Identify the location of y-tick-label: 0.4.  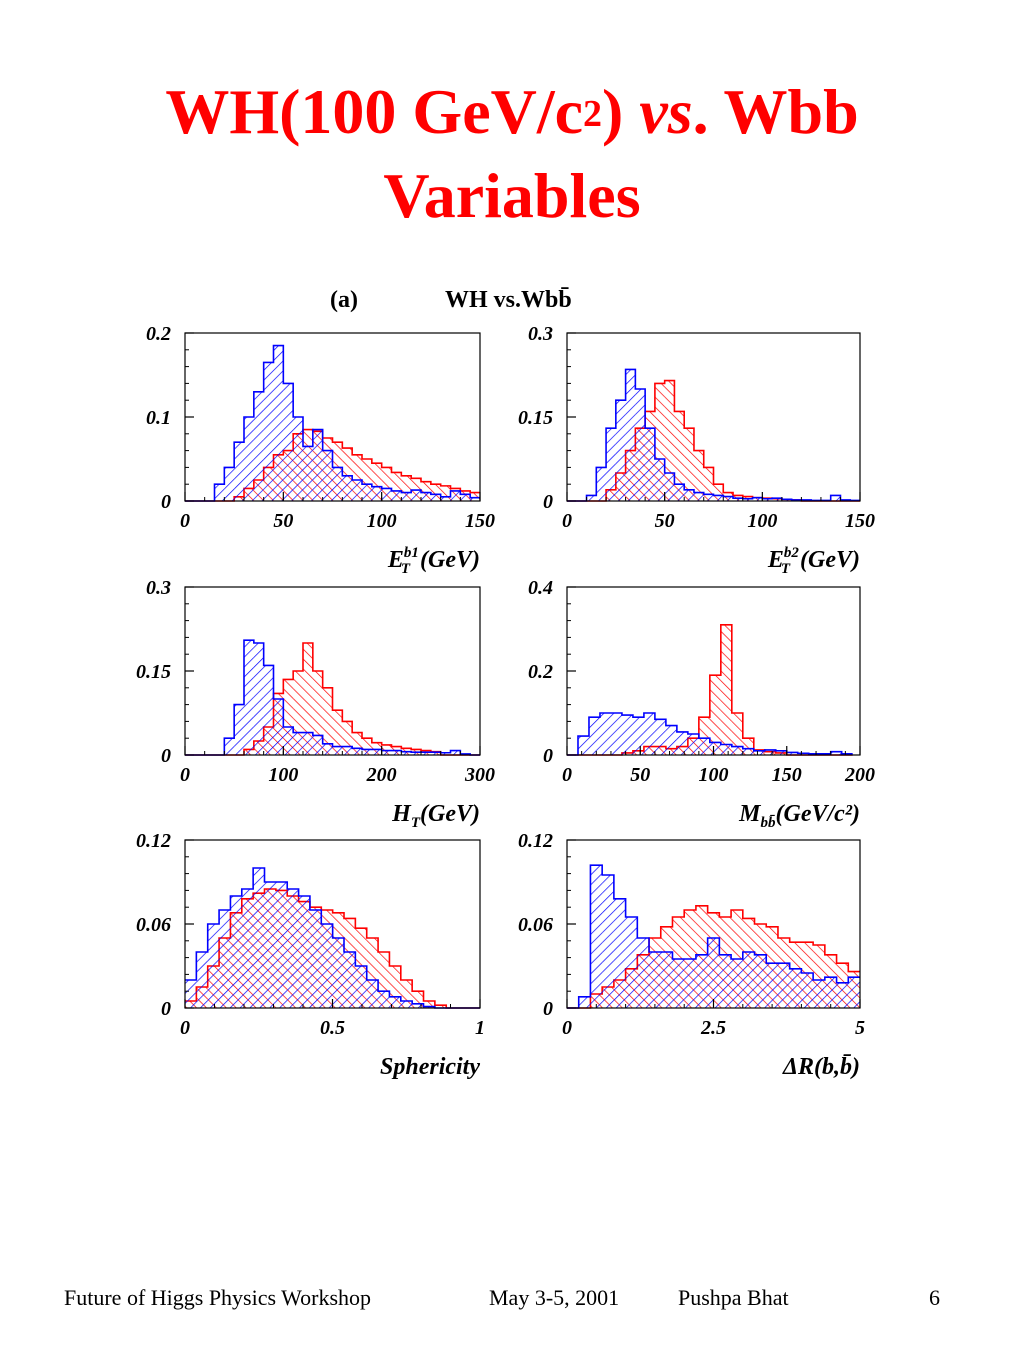
(540, 588).